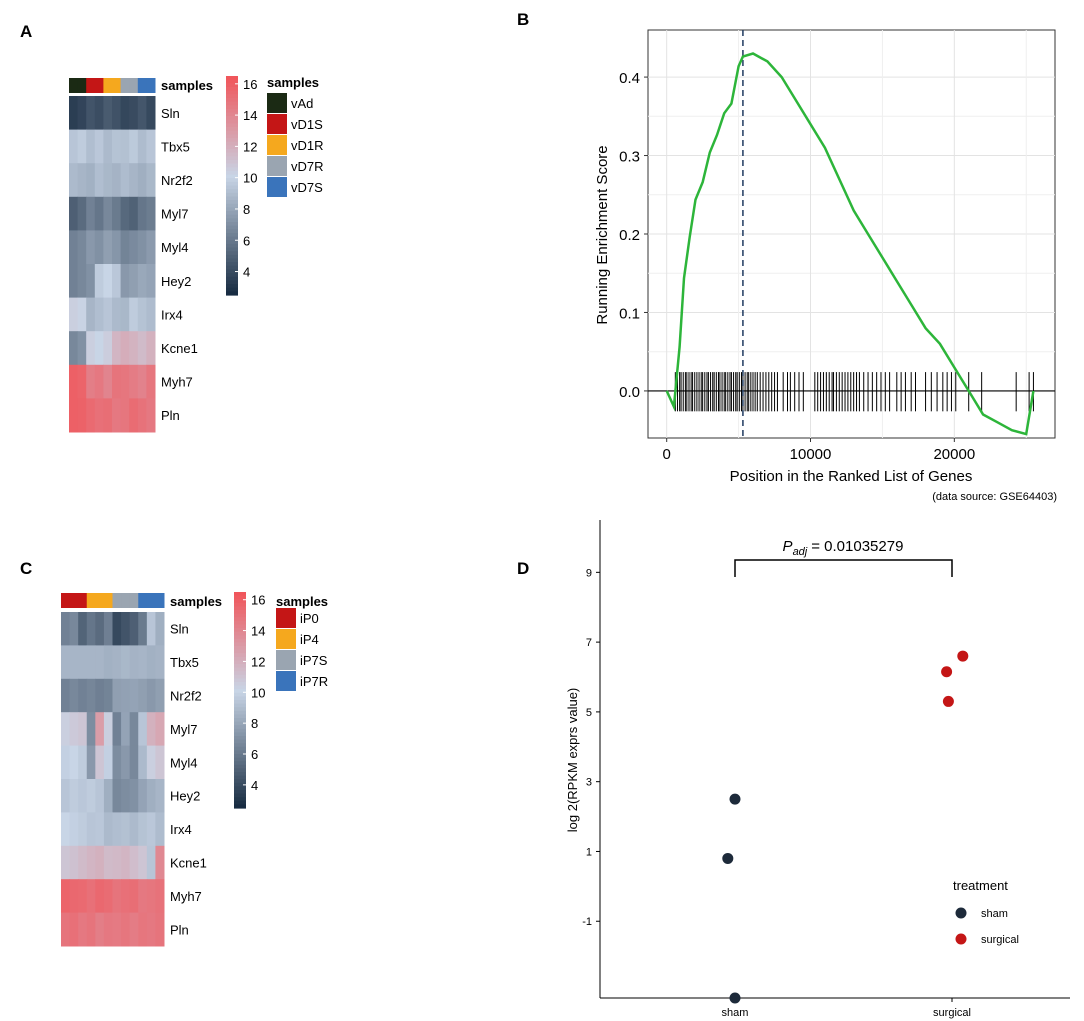  I want to click on colorscale-tick-label: 16, so click(250, 84).